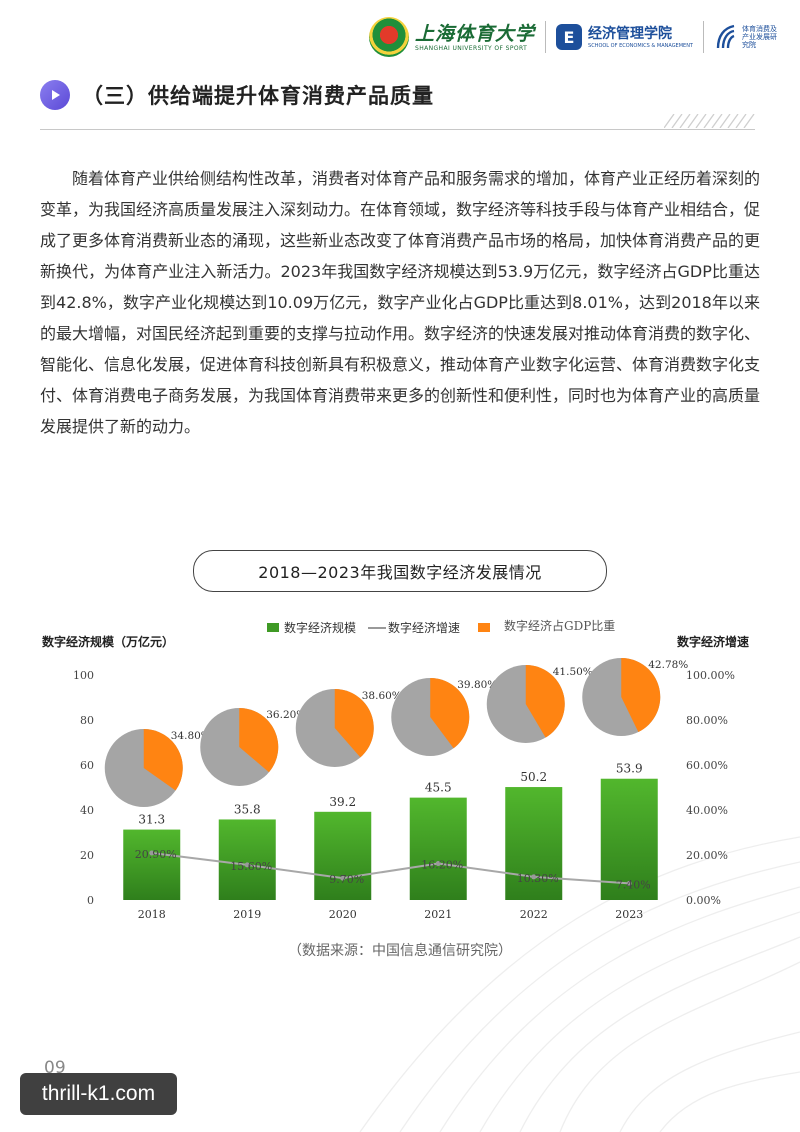  What do you see at coordinates (320, 627) in the screenshot?
I see `legend-label-bar: 数字经济规模` at bounding box center [320, 627].